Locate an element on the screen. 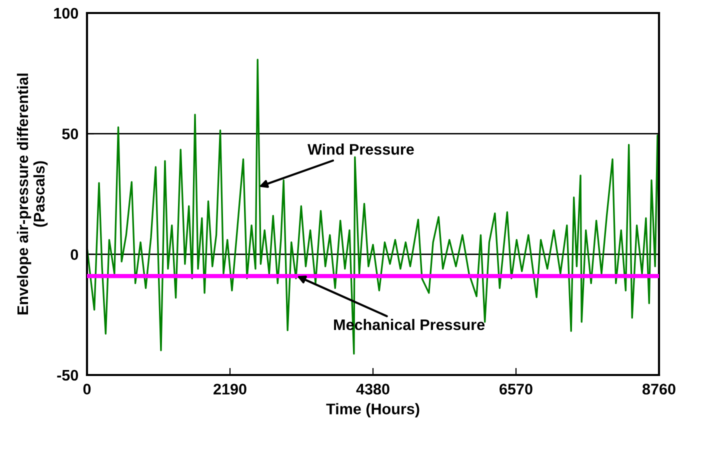 Image resolution: width=706 pixels, height=449 pixels. x-tick-label: 4380 is located at coordinates (373, 389).